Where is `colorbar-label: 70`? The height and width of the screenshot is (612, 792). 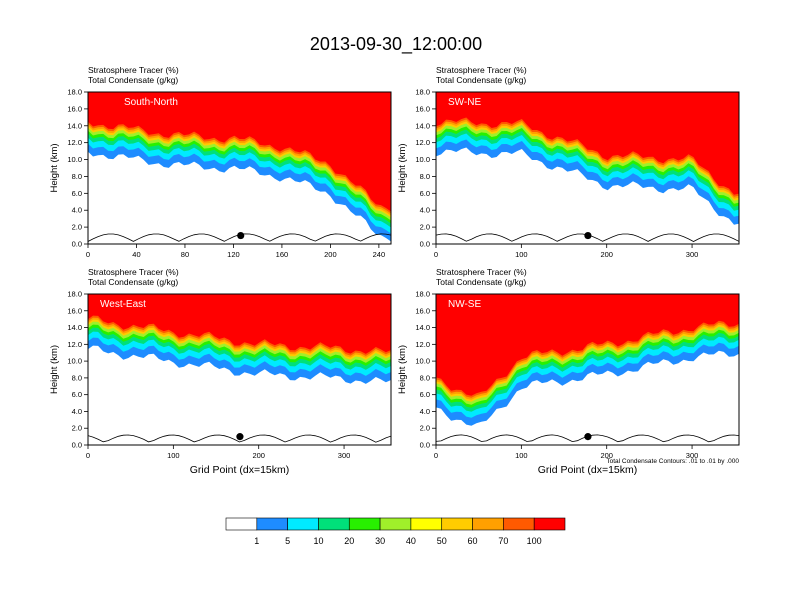 colorbar-label: 70 is located at coordinates (503, 541).